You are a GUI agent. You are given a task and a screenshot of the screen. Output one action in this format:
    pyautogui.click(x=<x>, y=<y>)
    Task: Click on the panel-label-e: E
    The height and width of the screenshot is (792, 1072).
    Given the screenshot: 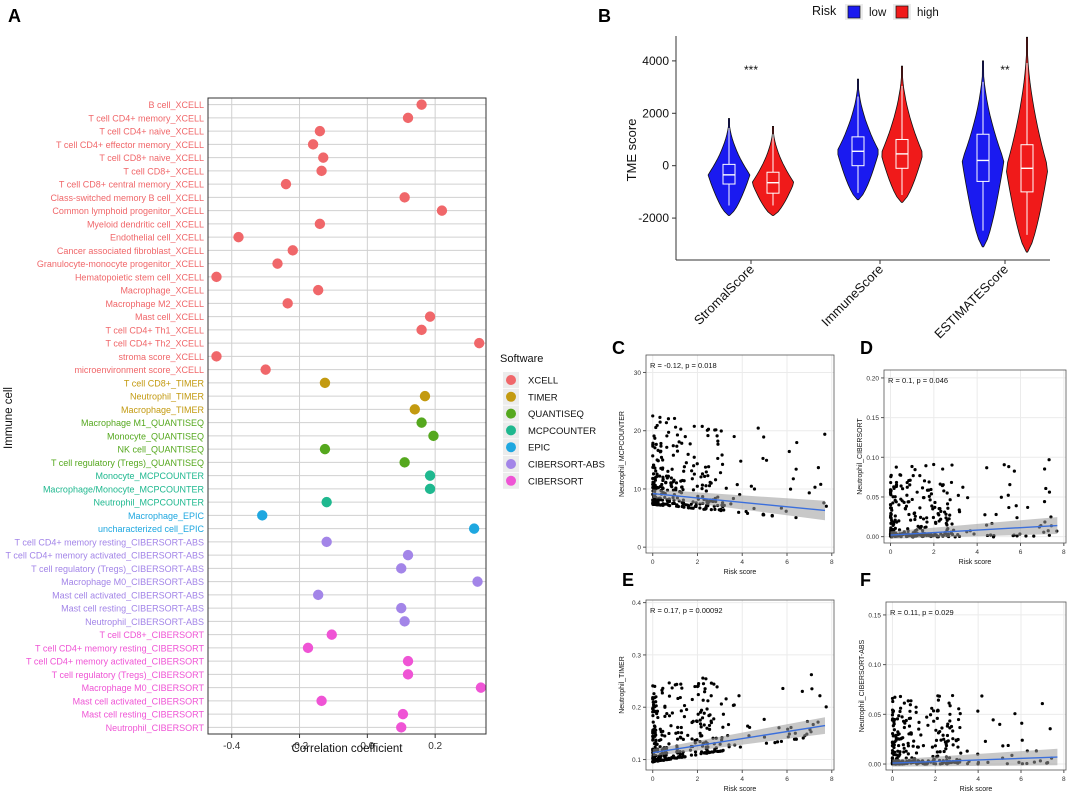 What is the action you would take?
    pyautogui.click(x=628, y=580)
    